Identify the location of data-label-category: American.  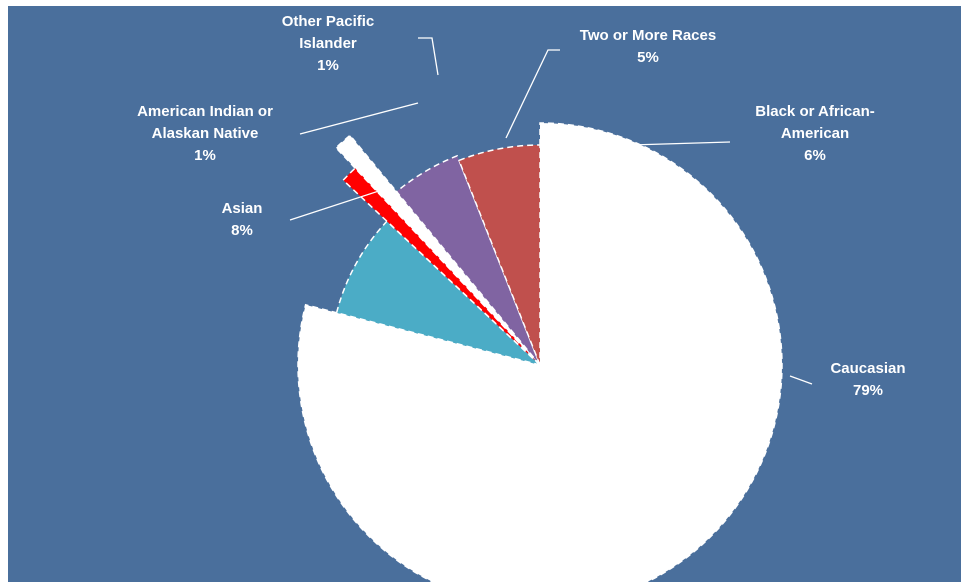
(815, 133).